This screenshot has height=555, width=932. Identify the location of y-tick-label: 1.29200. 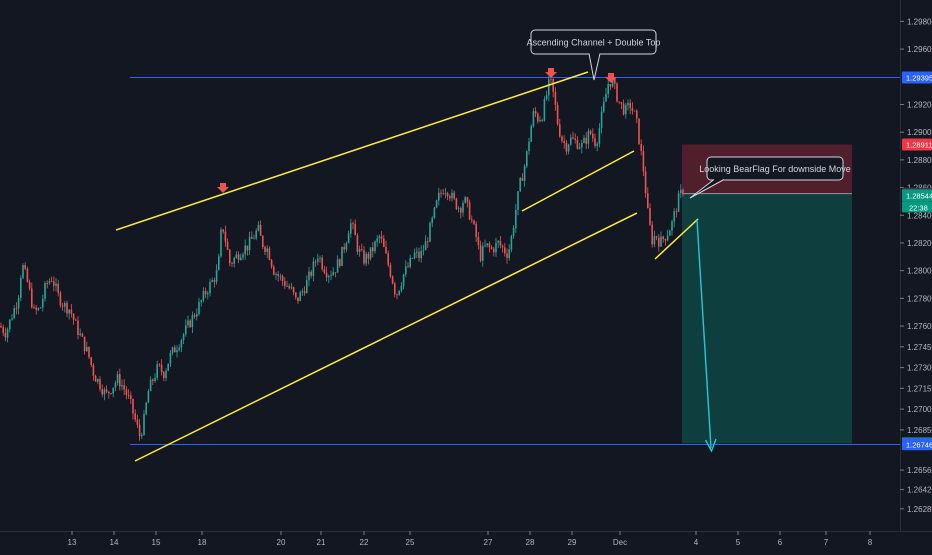
(919, 104).